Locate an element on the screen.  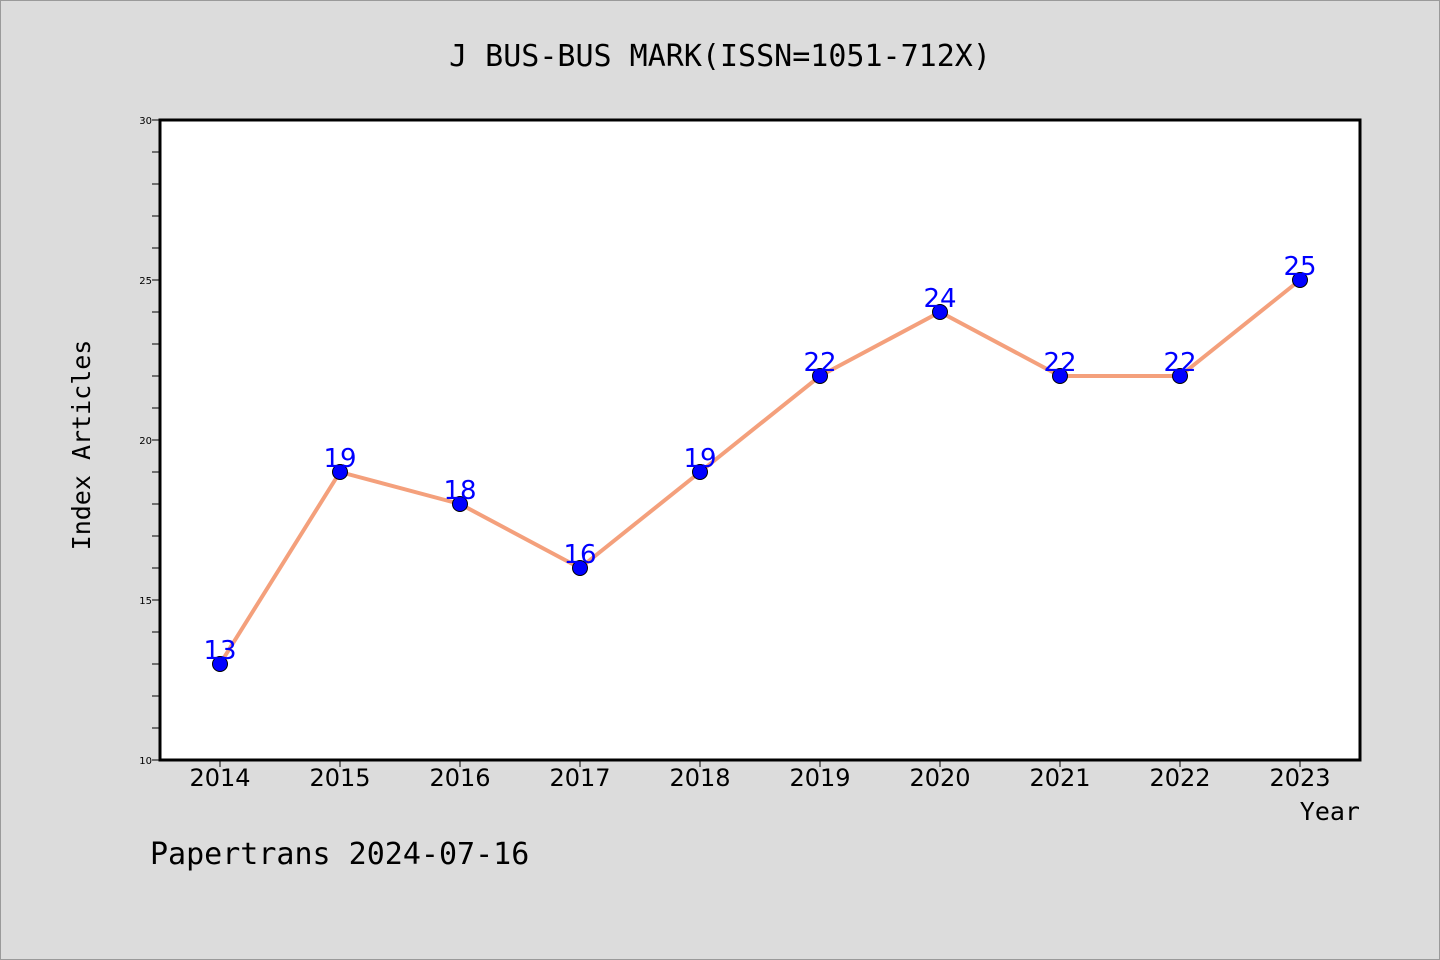
data-label: 18 is located at coordinates (459, 491).